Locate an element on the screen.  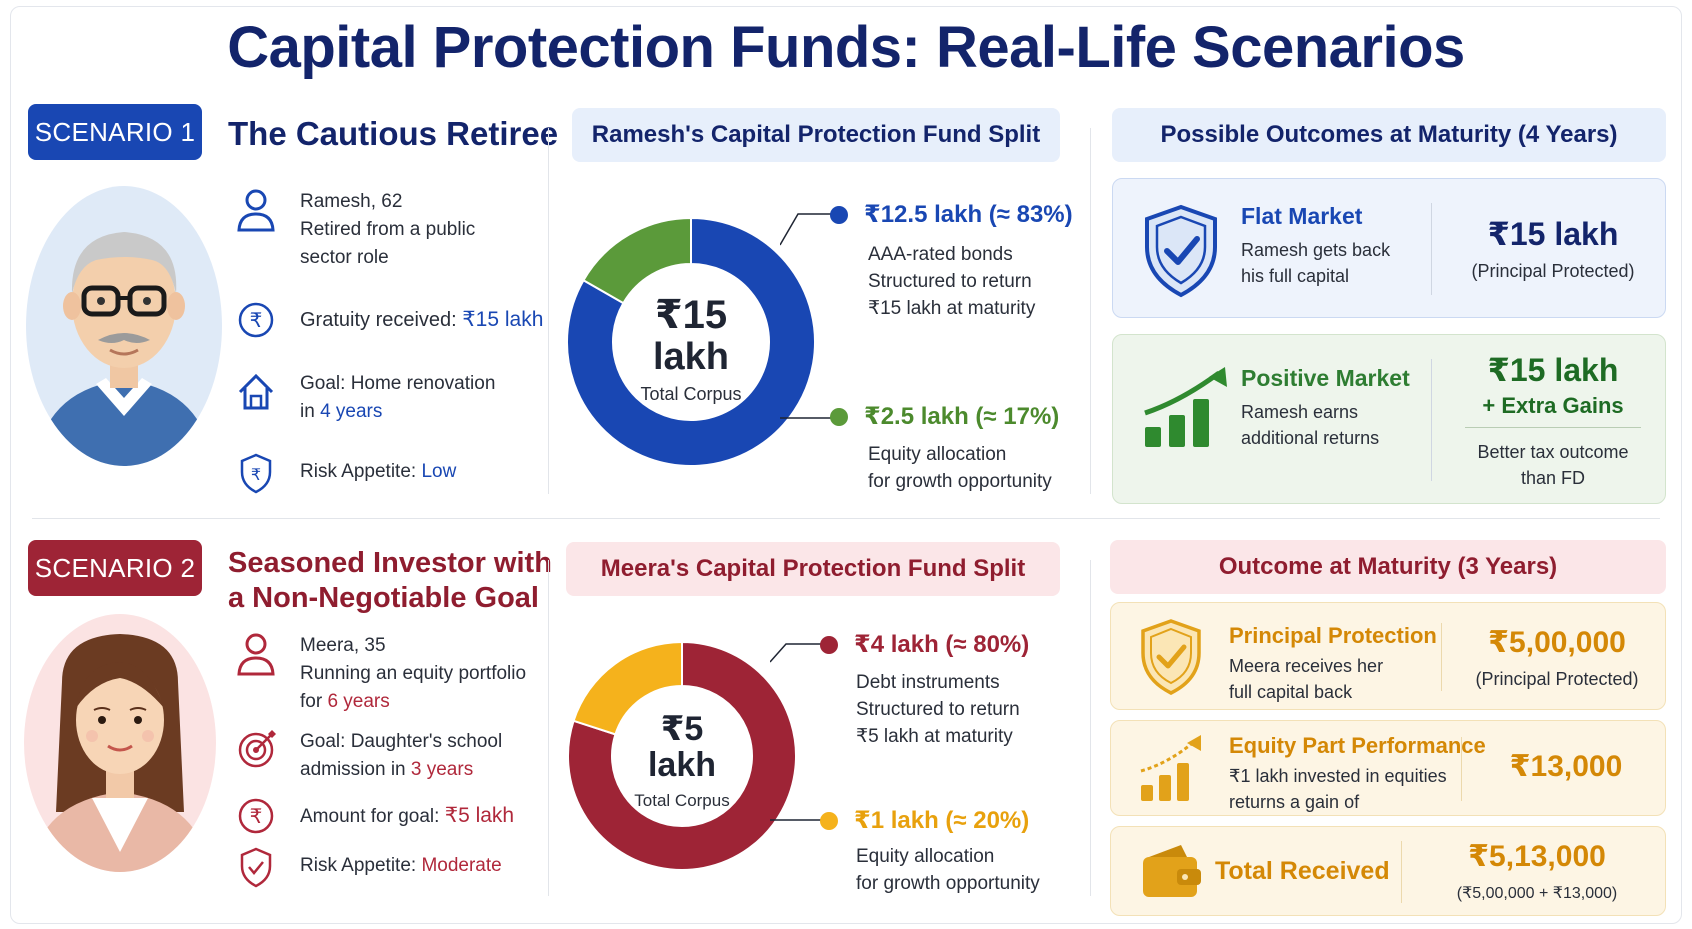
split-heading-2: Meera's Capital Protection Fund Split is located at coordinates (813, 569).